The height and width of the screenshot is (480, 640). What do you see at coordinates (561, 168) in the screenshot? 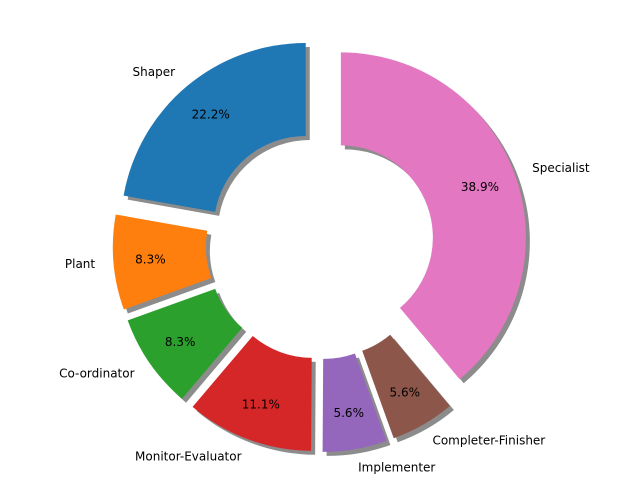
I see `category-label-specialist: Specialist` at bounding box center [561, 168].